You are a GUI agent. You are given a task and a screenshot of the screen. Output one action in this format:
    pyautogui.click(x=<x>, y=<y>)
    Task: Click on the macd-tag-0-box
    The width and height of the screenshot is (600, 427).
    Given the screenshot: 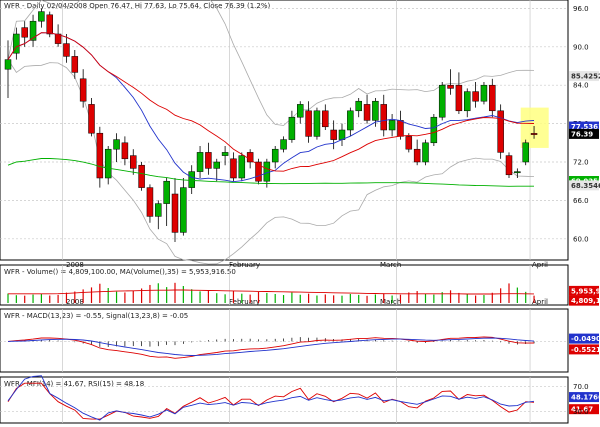 What is the action you would take?
    pyautogui.click(x=584, y=338)
    